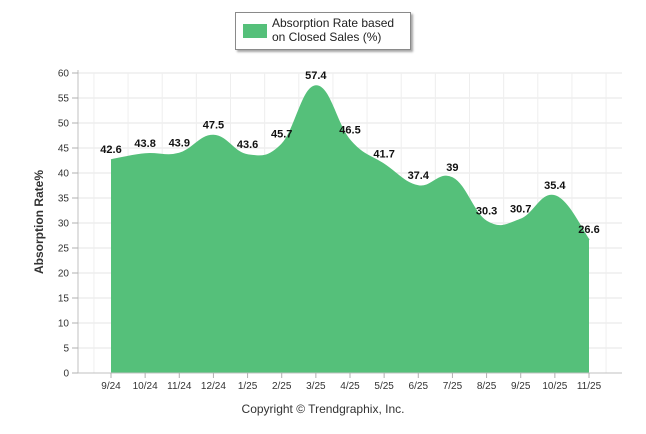  I want to click on data-label: 35.4, so click(555, 186).